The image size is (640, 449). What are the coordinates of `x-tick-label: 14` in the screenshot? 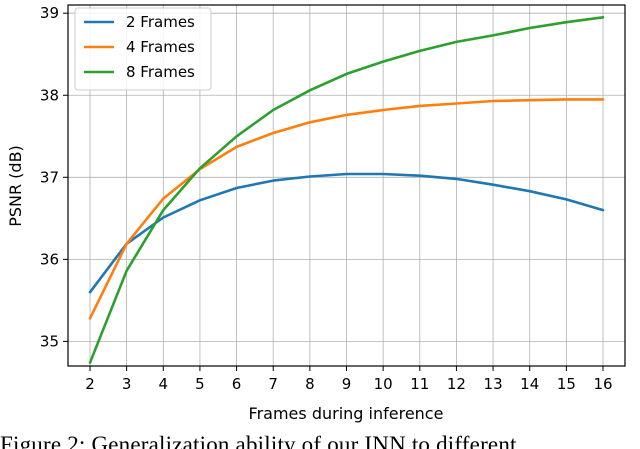 It's located at (529, 384).